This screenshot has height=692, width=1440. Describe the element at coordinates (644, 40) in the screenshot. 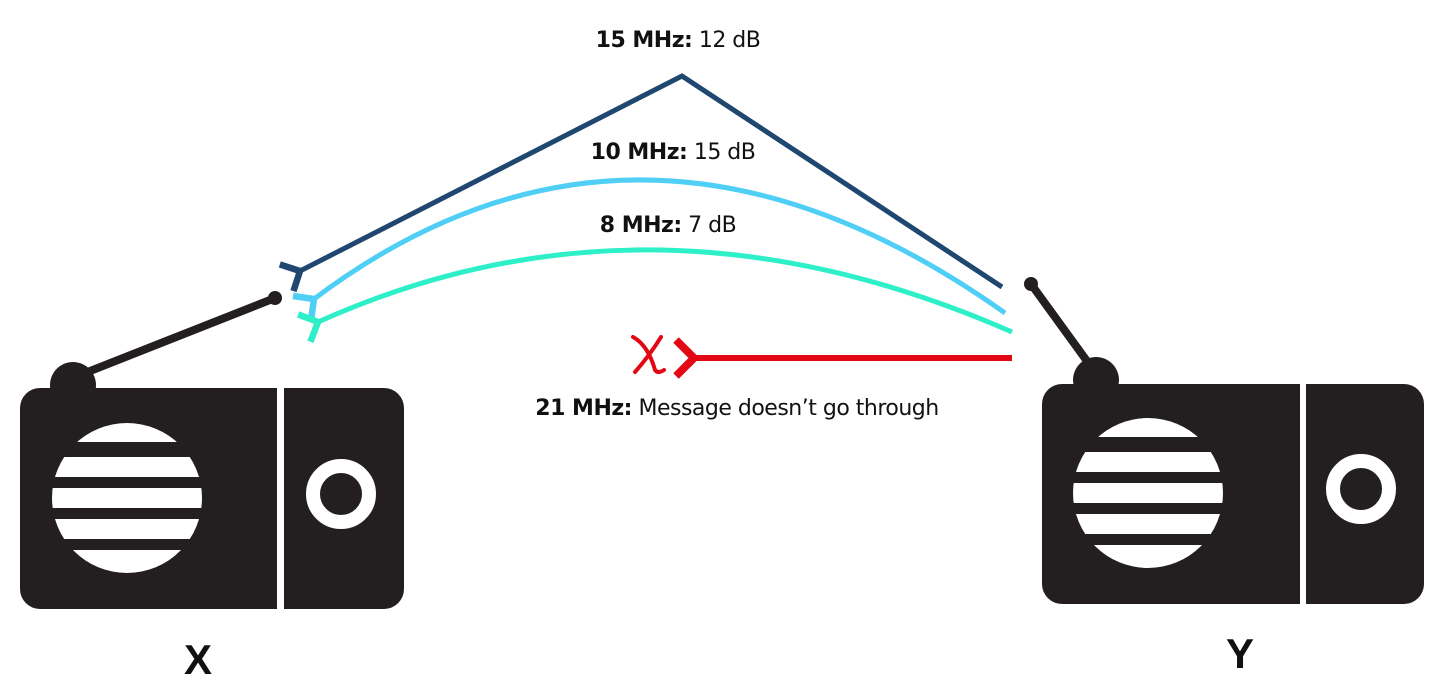

I see `label-15mhz-frequency: 15 MHz:` at that location.